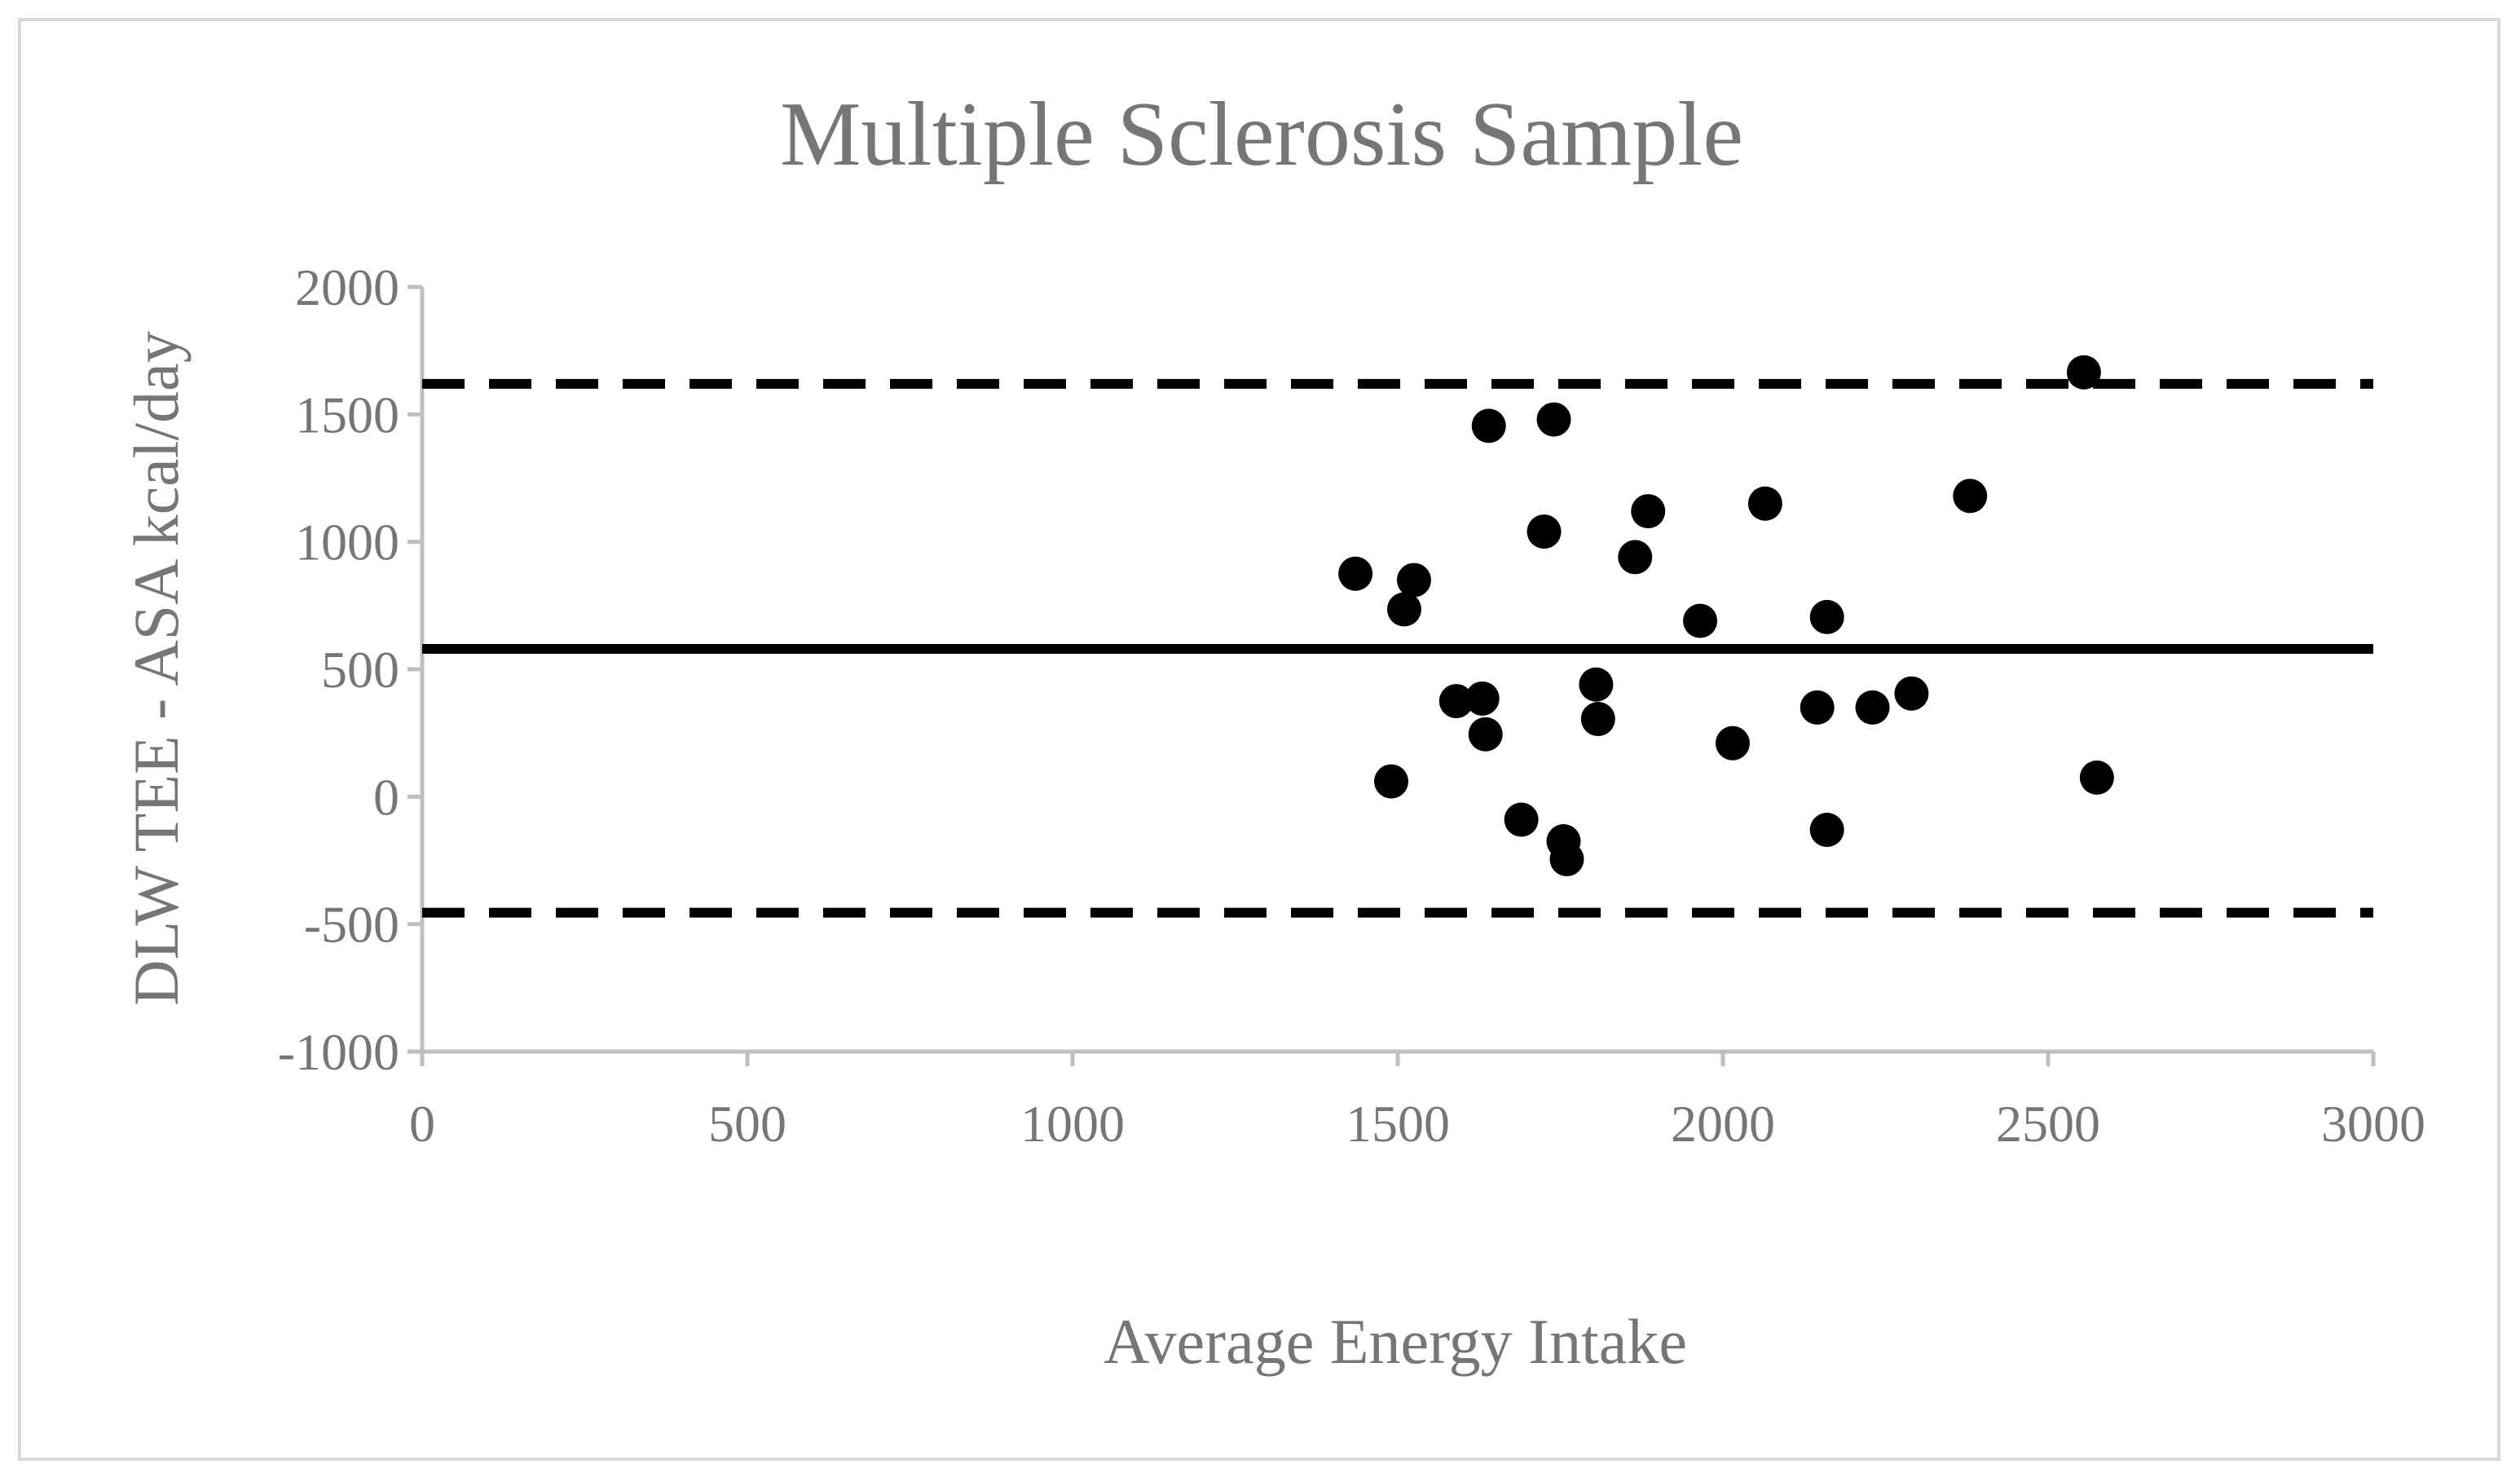 The image size is (2520, 1482). What do you see at coordinates (747, 1124) in the screenshot?
I see `x-tick-label: 500` at bounding box center [747, 1124].